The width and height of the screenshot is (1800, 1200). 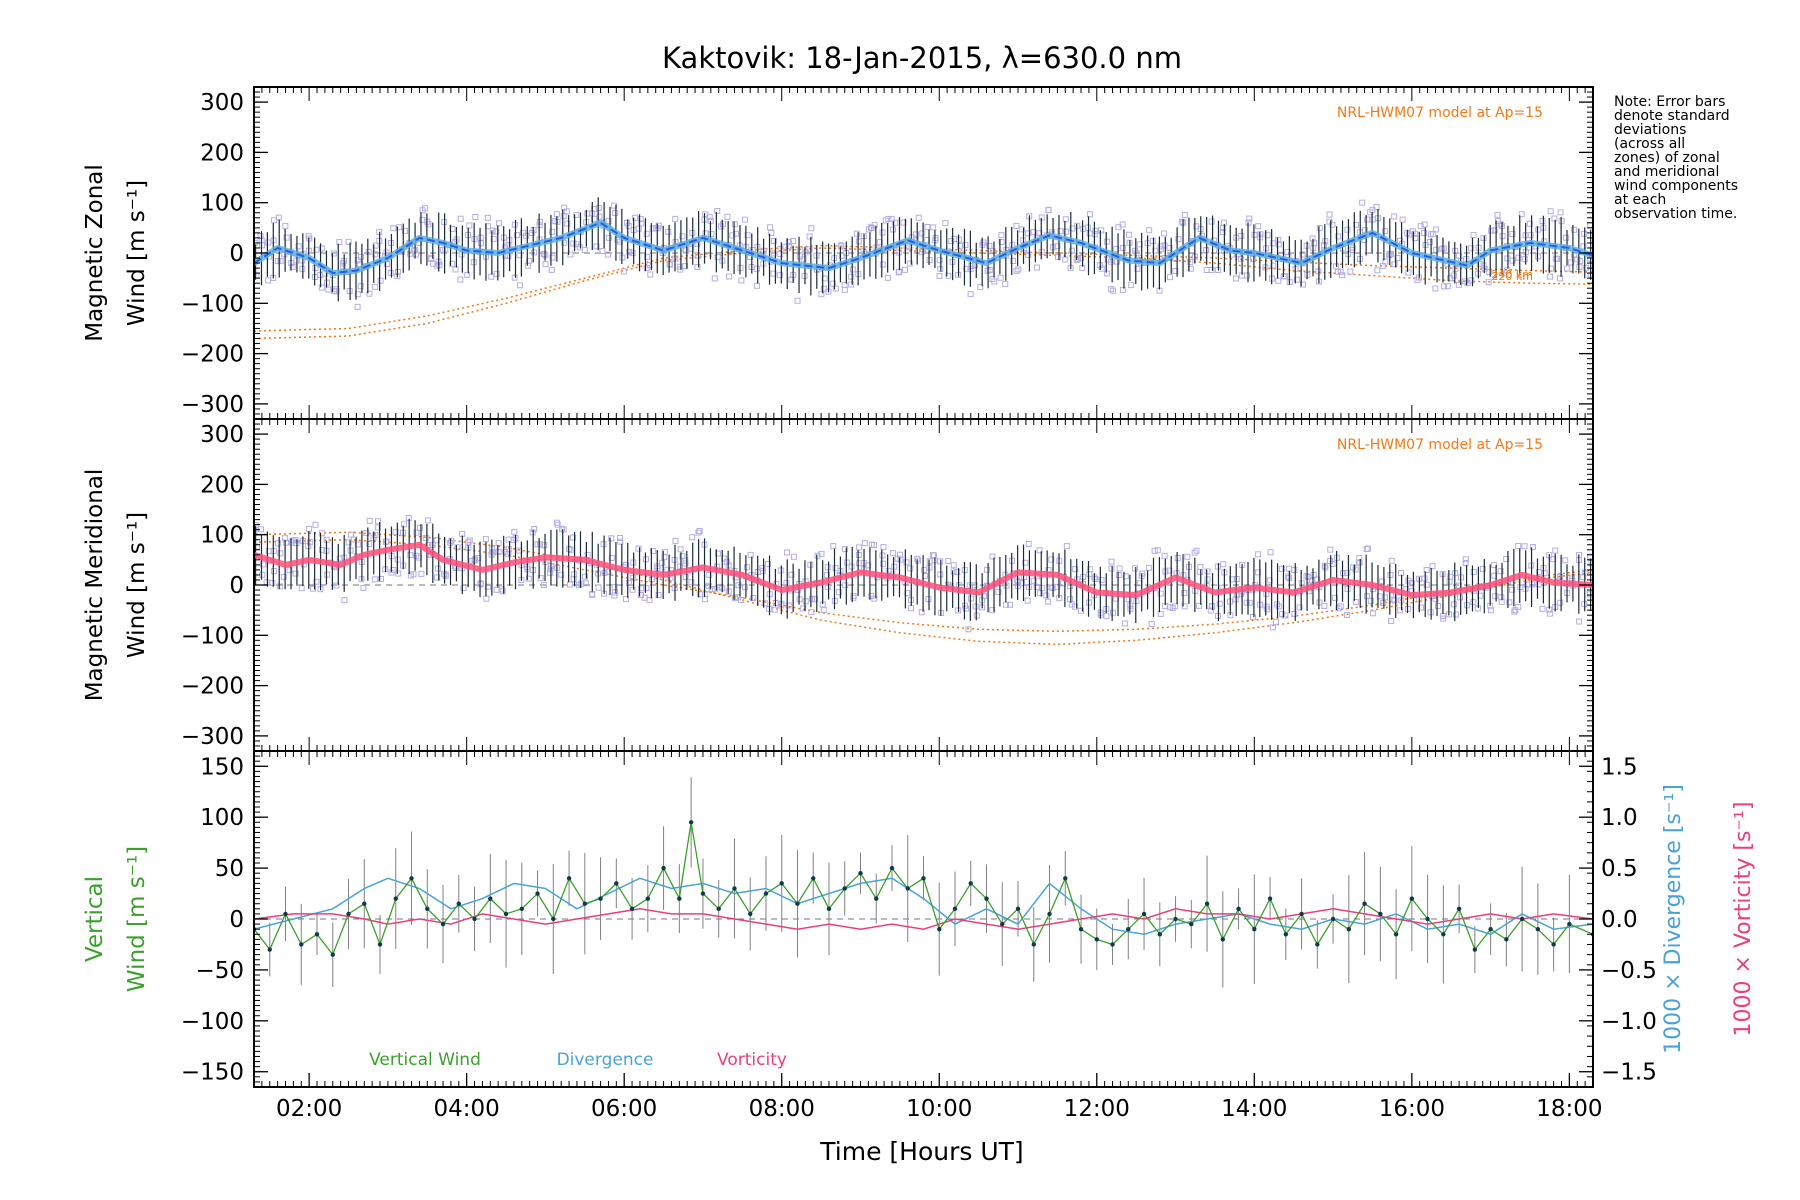 I want to click on y-tick-label: −300, so click(x=212, y=737).